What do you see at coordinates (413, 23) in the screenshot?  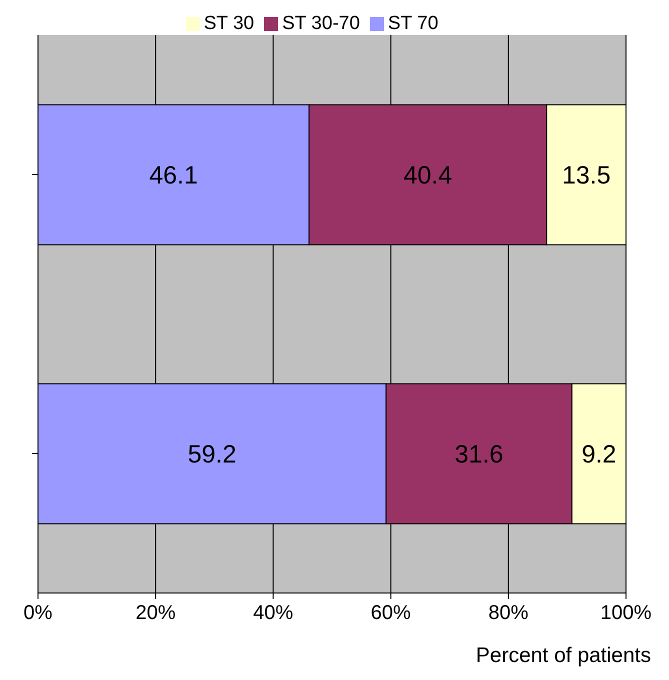 I see `legend-label: ST 70` at bounding box center [413, 23].